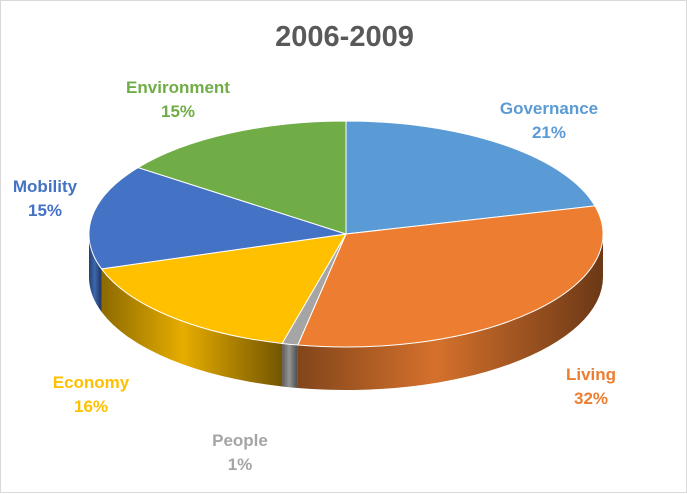 The image size is (687, 494). Describe the element at coordinates (240, 453) in the screenshot. I see `slice-label-people: People 1%` at that location.